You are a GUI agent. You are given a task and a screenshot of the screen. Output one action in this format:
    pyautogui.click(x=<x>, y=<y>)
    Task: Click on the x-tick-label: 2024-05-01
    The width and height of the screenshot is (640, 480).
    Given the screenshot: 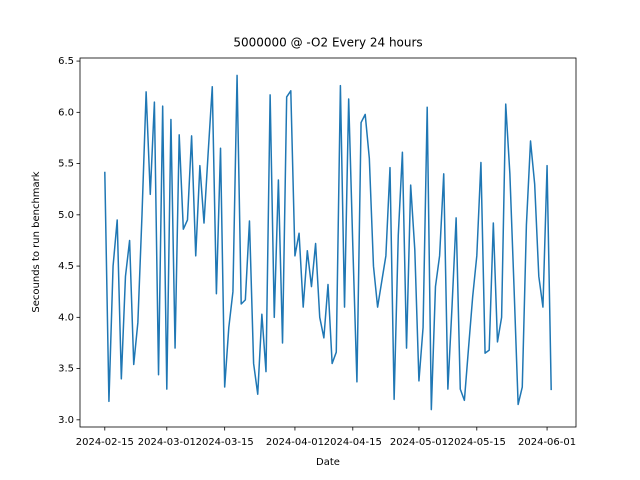 What is the action you would take?
    pyautogui.click(x=419, y=442)
    